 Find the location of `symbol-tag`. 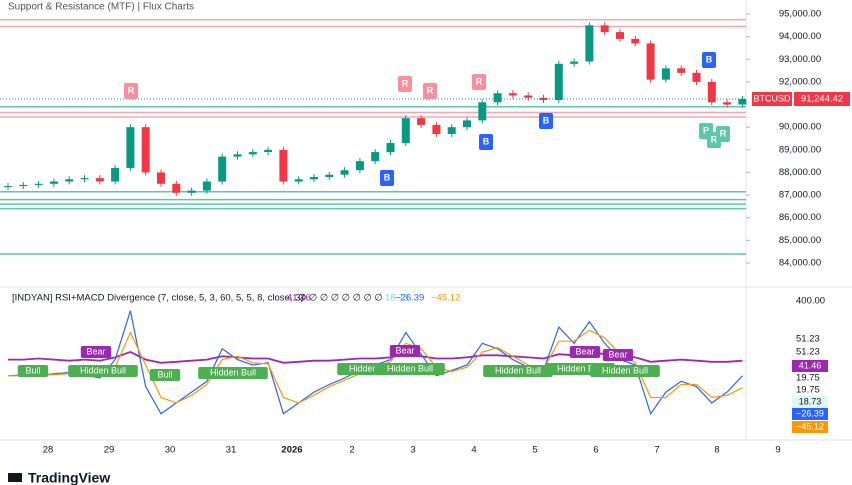

symbol-tag is located at coordinates (772, 99).